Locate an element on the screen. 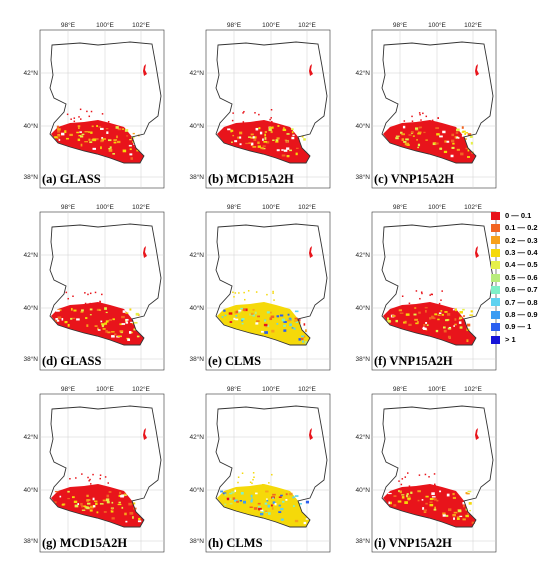 The width and height of the screenshot is (550, 562). legend-label: 0.2 — 0.3 is located at coordinates (521, 240).